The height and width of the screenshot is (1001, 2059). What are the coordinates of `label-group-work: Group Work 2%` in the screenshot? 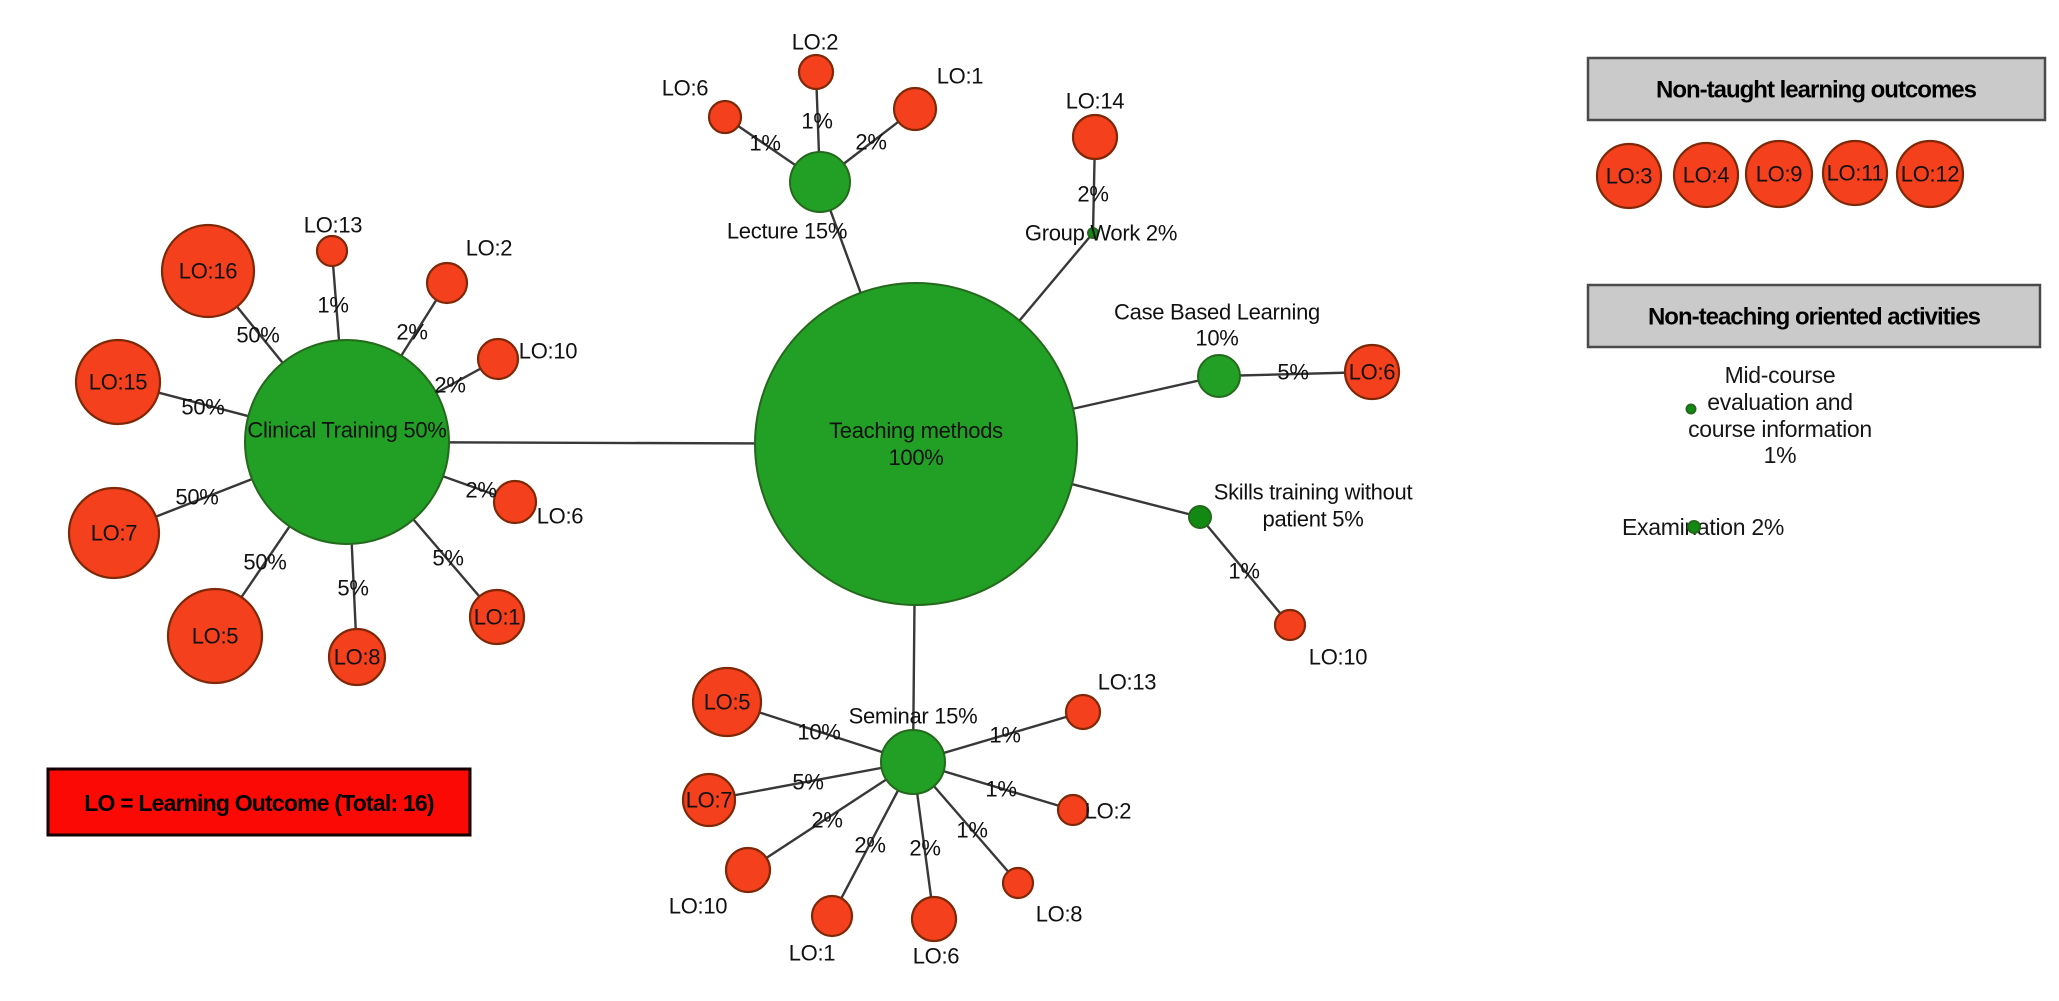 It's located at (1101, 233).